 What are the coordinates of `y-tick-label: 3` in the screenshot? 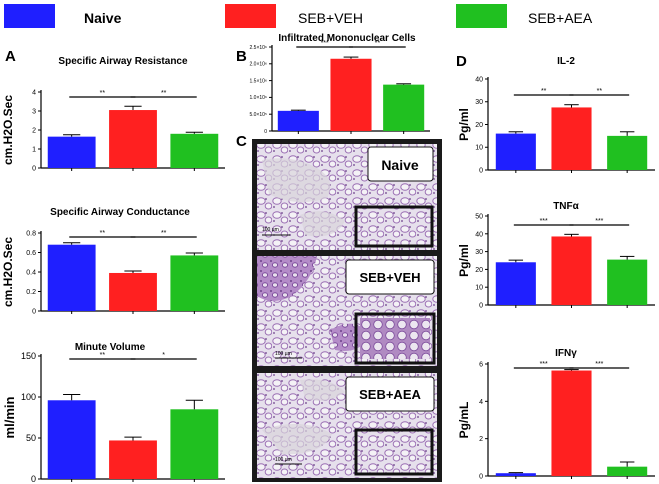 It's located at (34, 111).